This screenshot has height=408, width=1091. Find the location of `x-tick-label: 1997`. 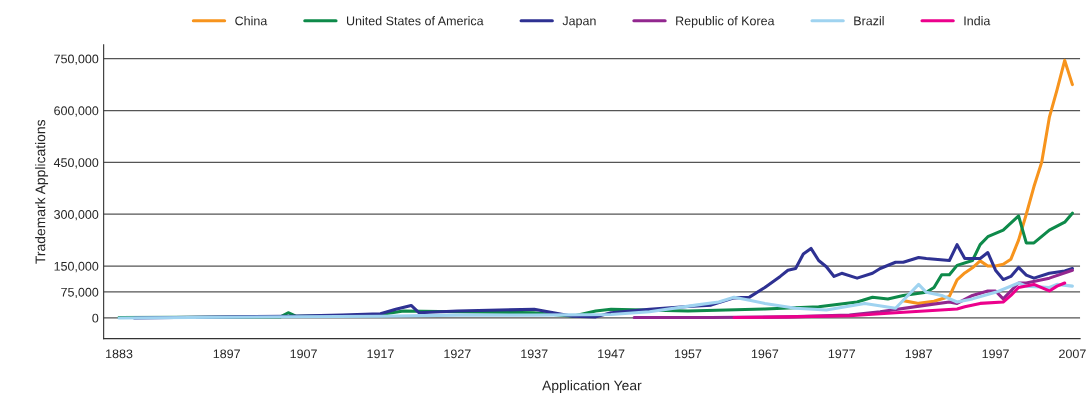

x-tick-label: 1997 is located at coordinates (995, 354).